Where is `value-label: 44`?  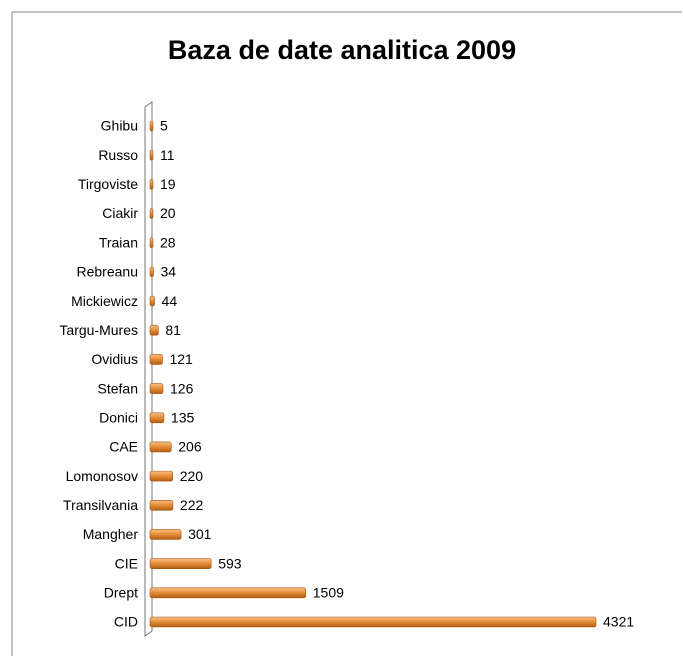
value-label: 44 is located at coordinates (170, 301).